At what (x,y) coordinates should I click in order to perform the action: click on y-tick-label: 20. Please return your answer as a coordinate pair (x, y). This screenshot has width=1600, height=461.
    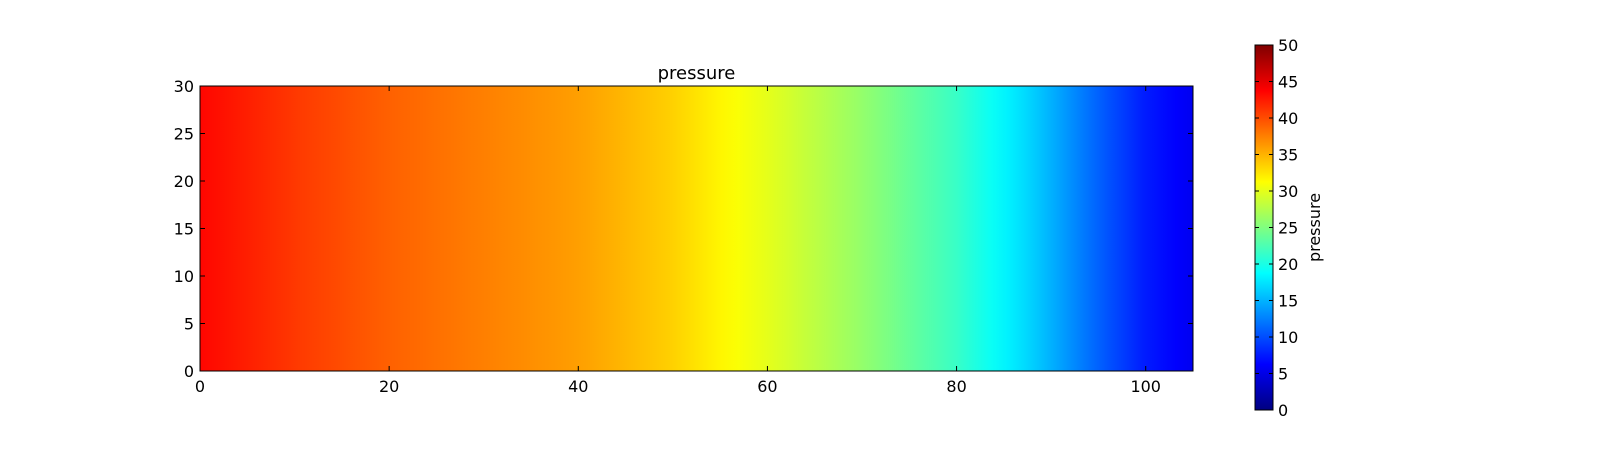
    Looking at the image, I should click on (184, 181).